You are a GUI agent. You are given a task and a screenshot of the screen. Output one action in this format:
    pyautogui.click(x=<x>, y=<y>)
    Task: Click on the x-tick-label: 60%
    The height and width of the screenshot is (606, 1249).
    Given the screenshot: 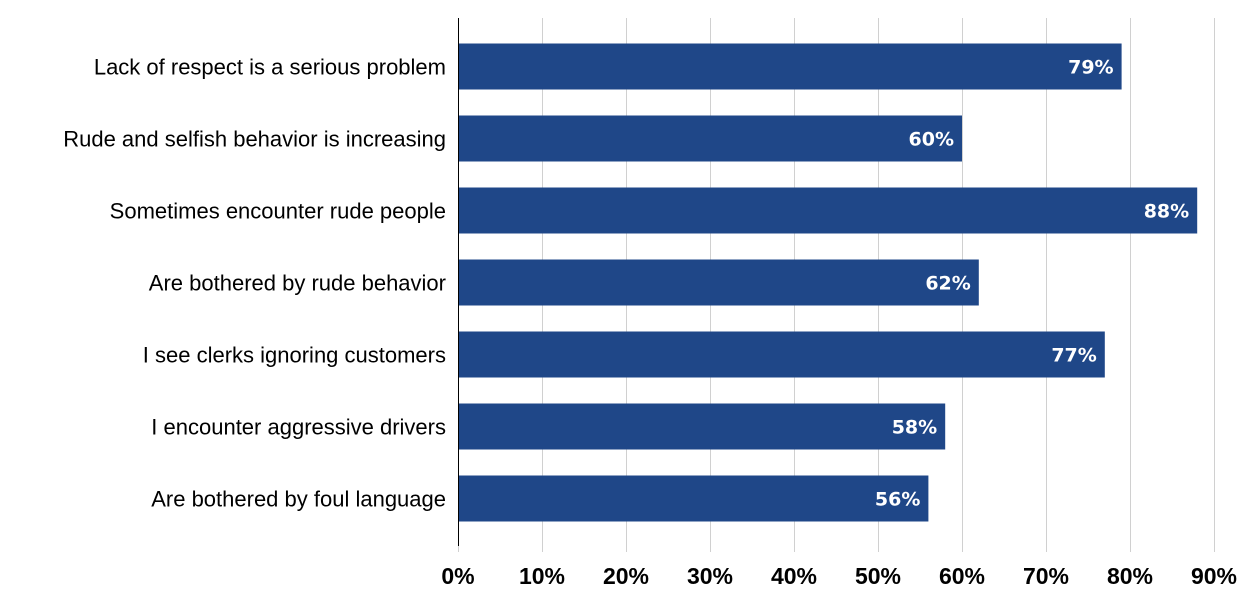 What is the action you would take?
    pyautogui.click(x=962, y=576)
    